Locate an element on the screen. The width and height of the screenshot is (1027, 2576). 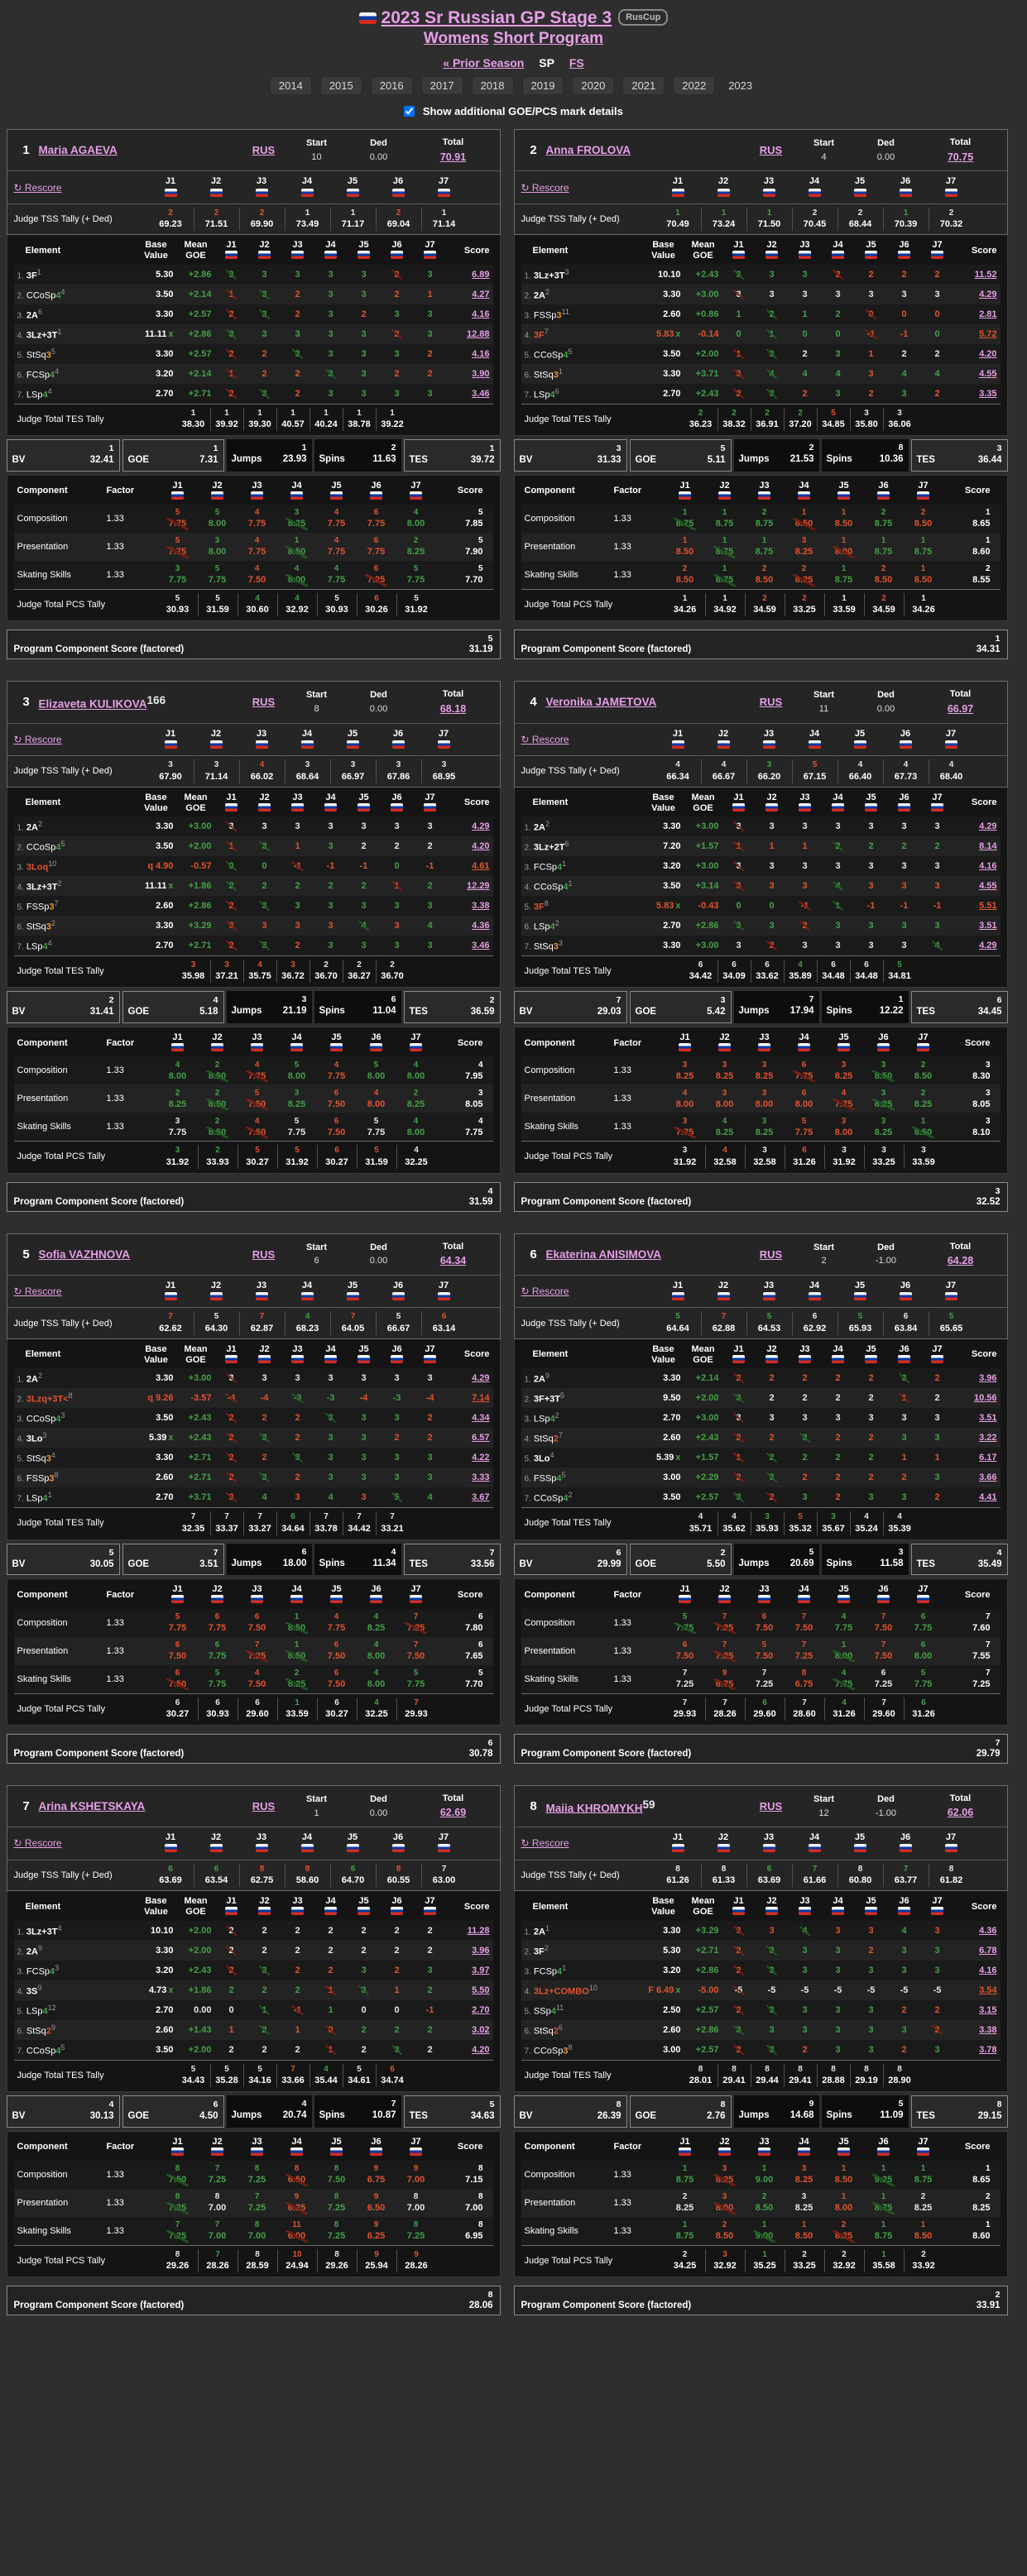
element-score-link: 4.22 is located at coordinates (481, 1458).